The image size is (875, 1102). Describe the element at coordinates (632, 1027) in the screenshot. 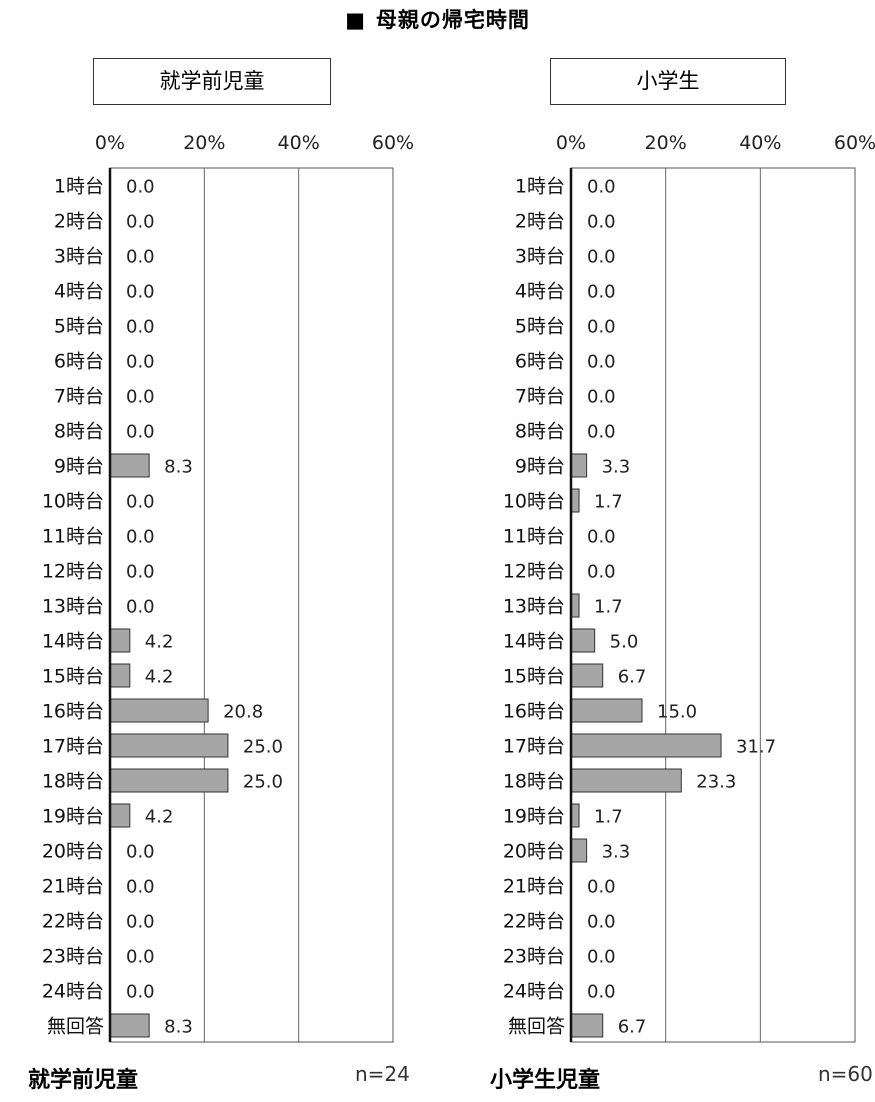

I see `data-label: 6.7` at that location.